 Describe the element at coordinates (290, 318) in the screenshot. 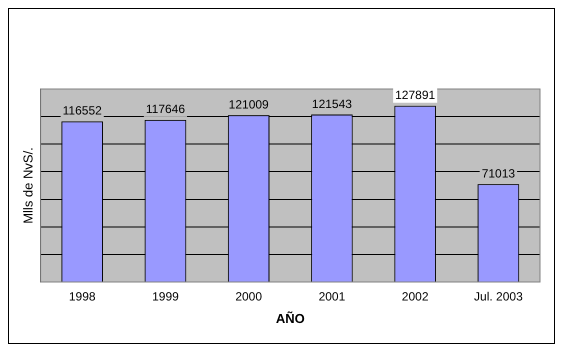

I see `x-axis-title: AÑO` at that location.